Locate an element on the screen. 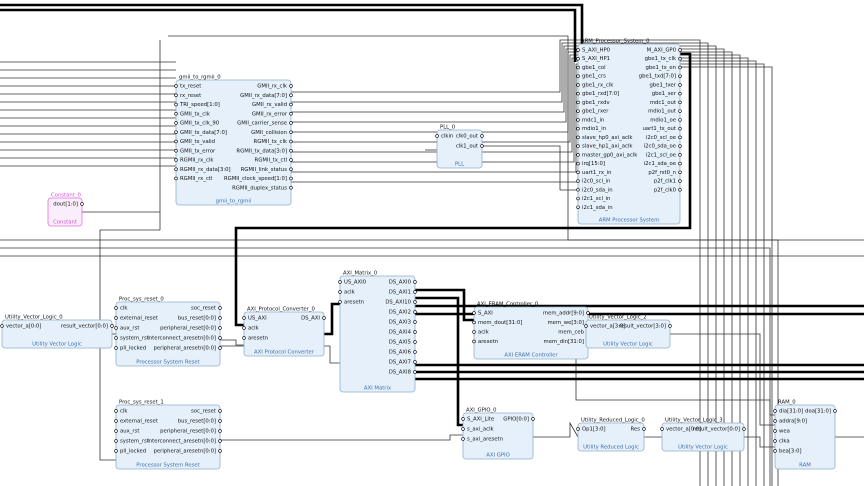  output-port-label: GMII_rx_error is located at coordinates (270, 114).